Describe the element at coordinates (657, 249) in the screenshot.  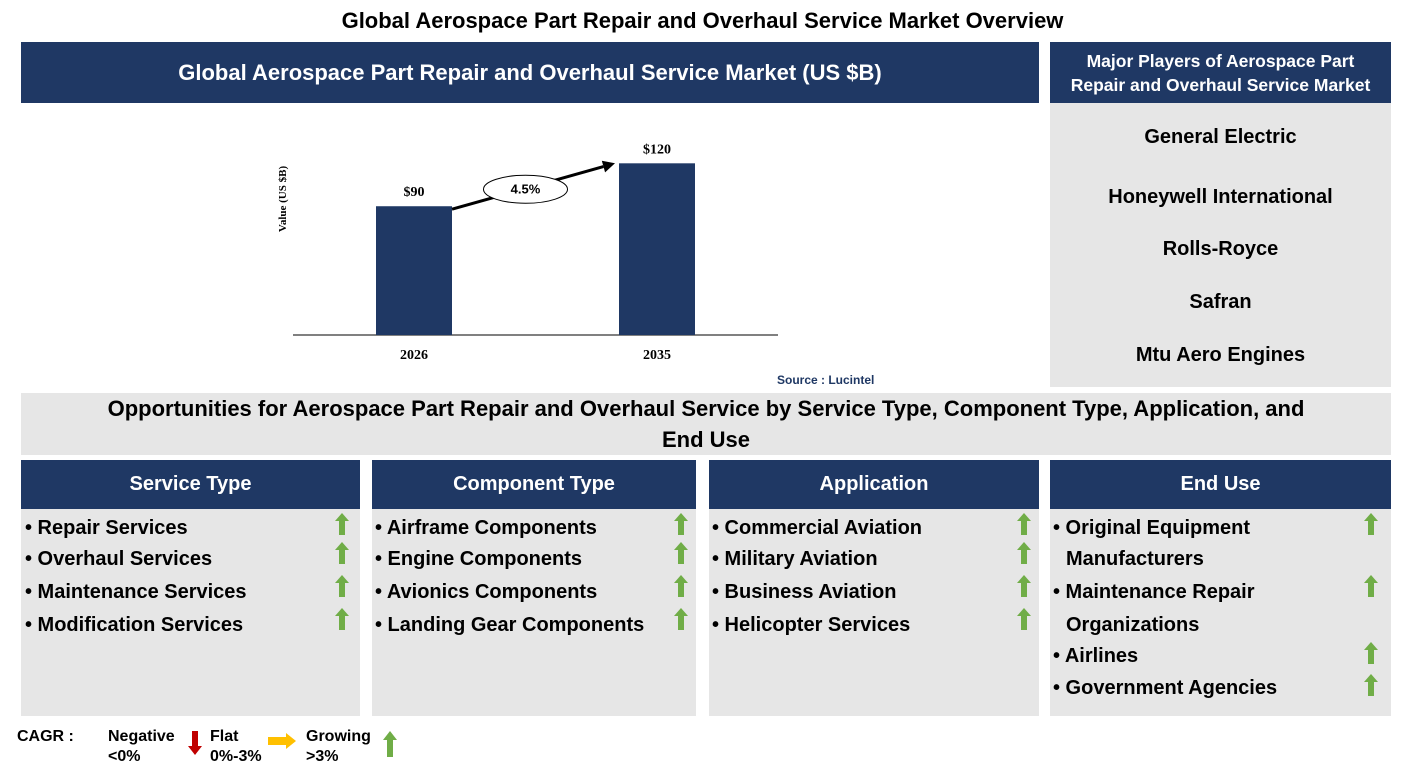
I see `bar-2035` at that location.